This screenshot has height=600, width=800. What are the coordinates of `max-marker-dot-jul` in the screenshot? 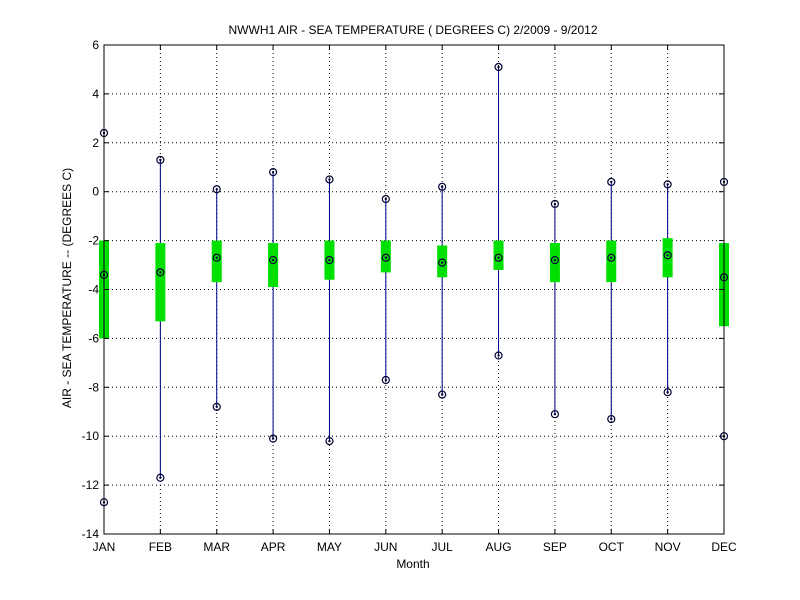 It's located at (442, 187).